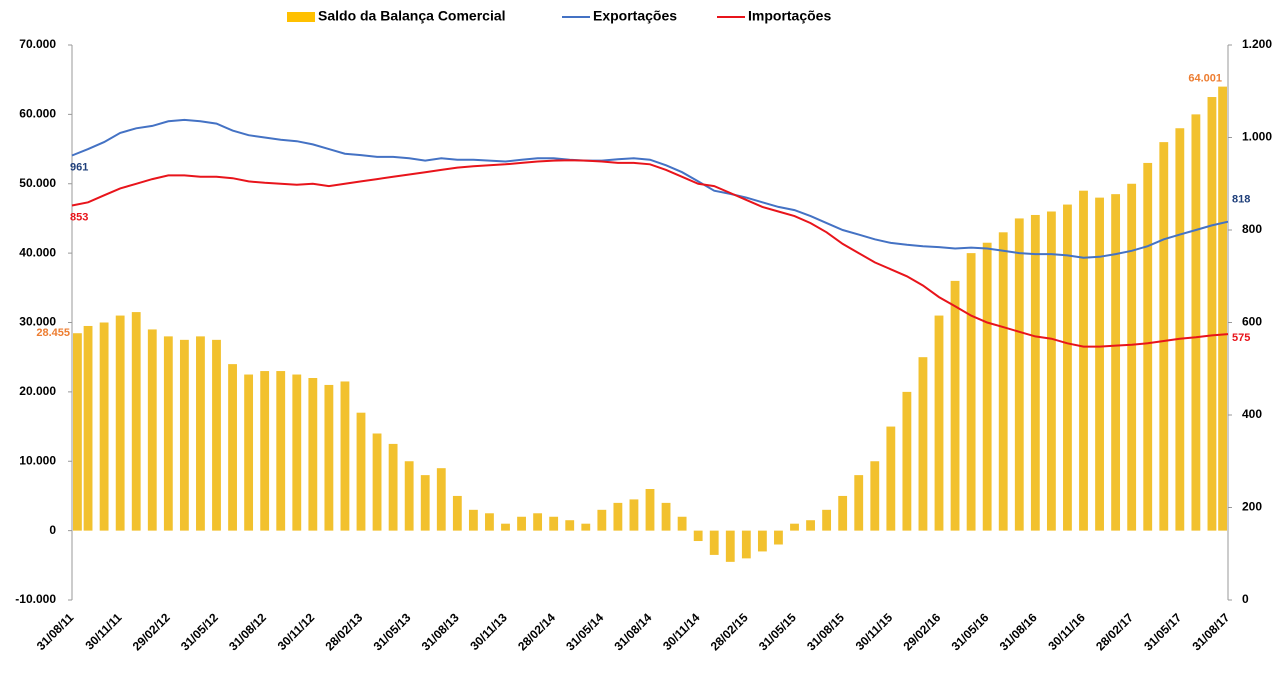 The width and height of the screenshot is (1286, 673). I want to click on x-tick-label: 31/05/15, so click(777, 631).